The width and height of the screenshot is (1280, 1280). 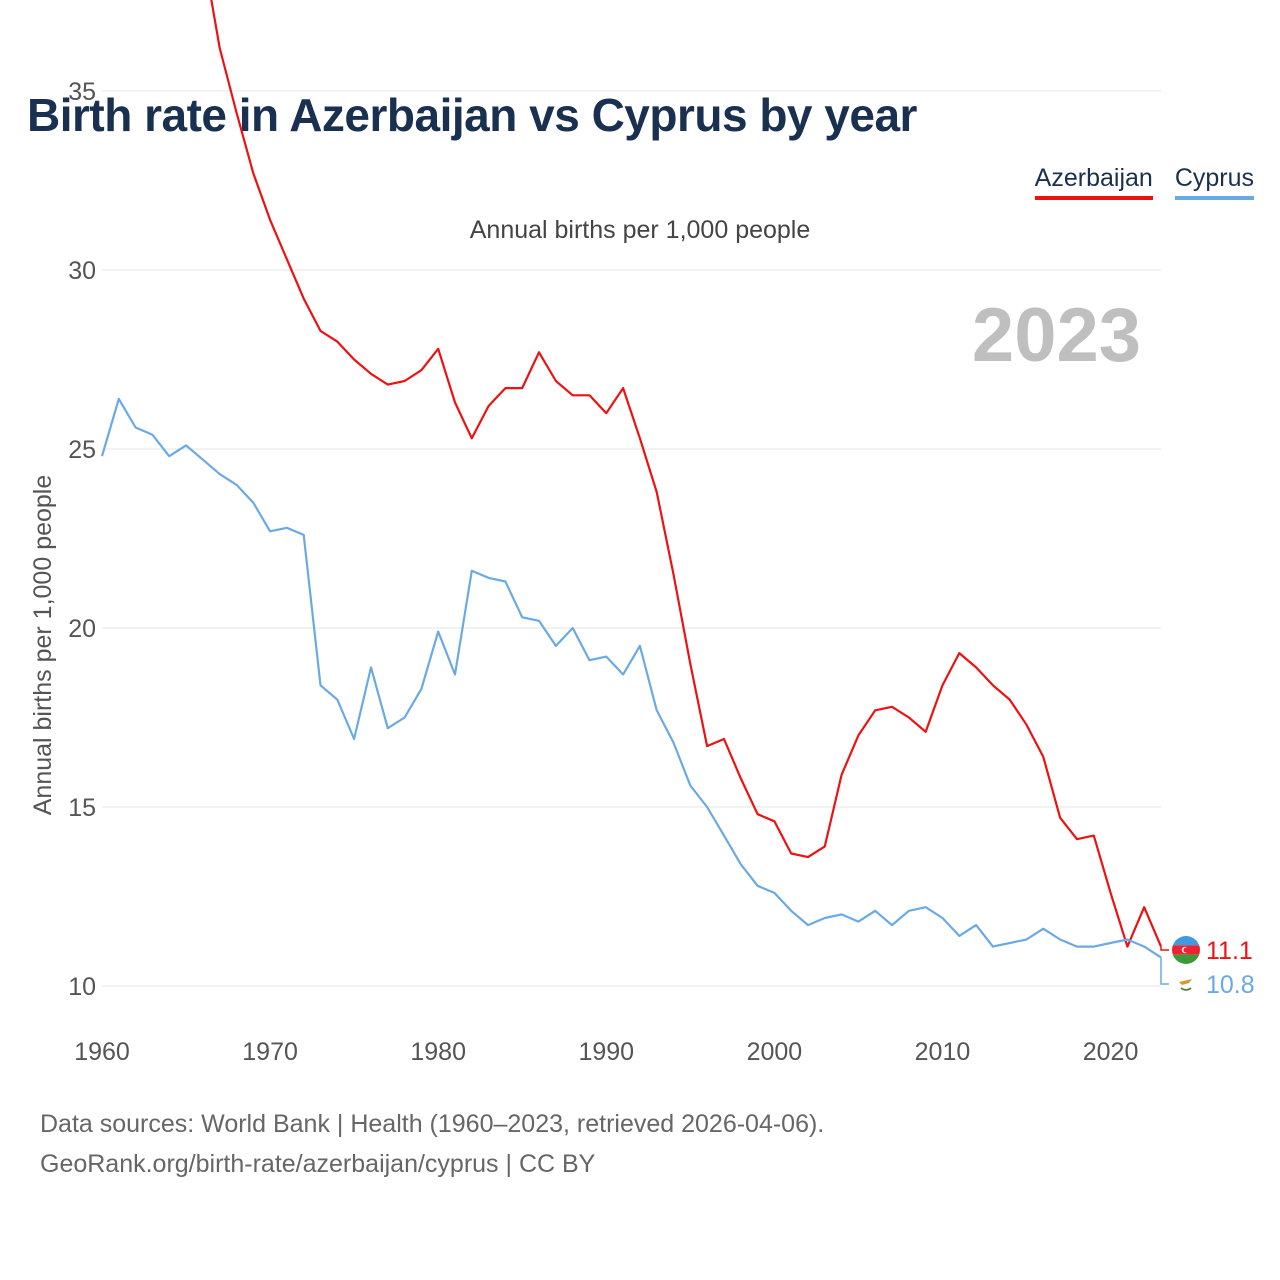 What do you see at coordinates (82, 271) in the screenshot?
I see `y-tick-label-30: 30` at bounding box center [82, 271].